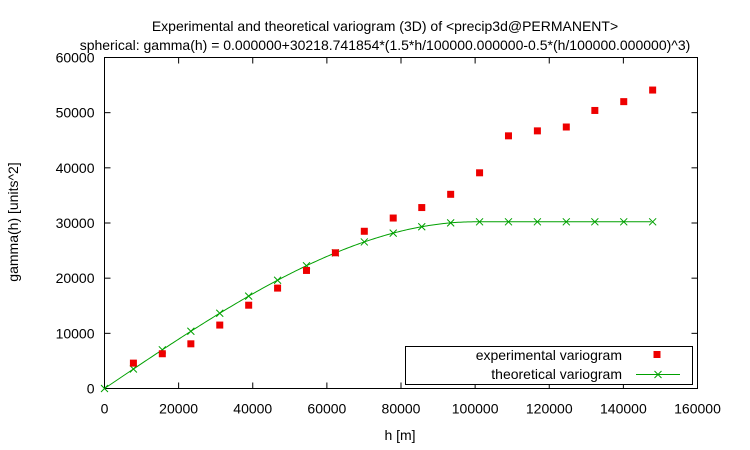 The height and width of the screenshot is (450, 750). Describe the element at coordinates (75, 278) in the screenshot. I see `y-tick-label: 20000` at that location.